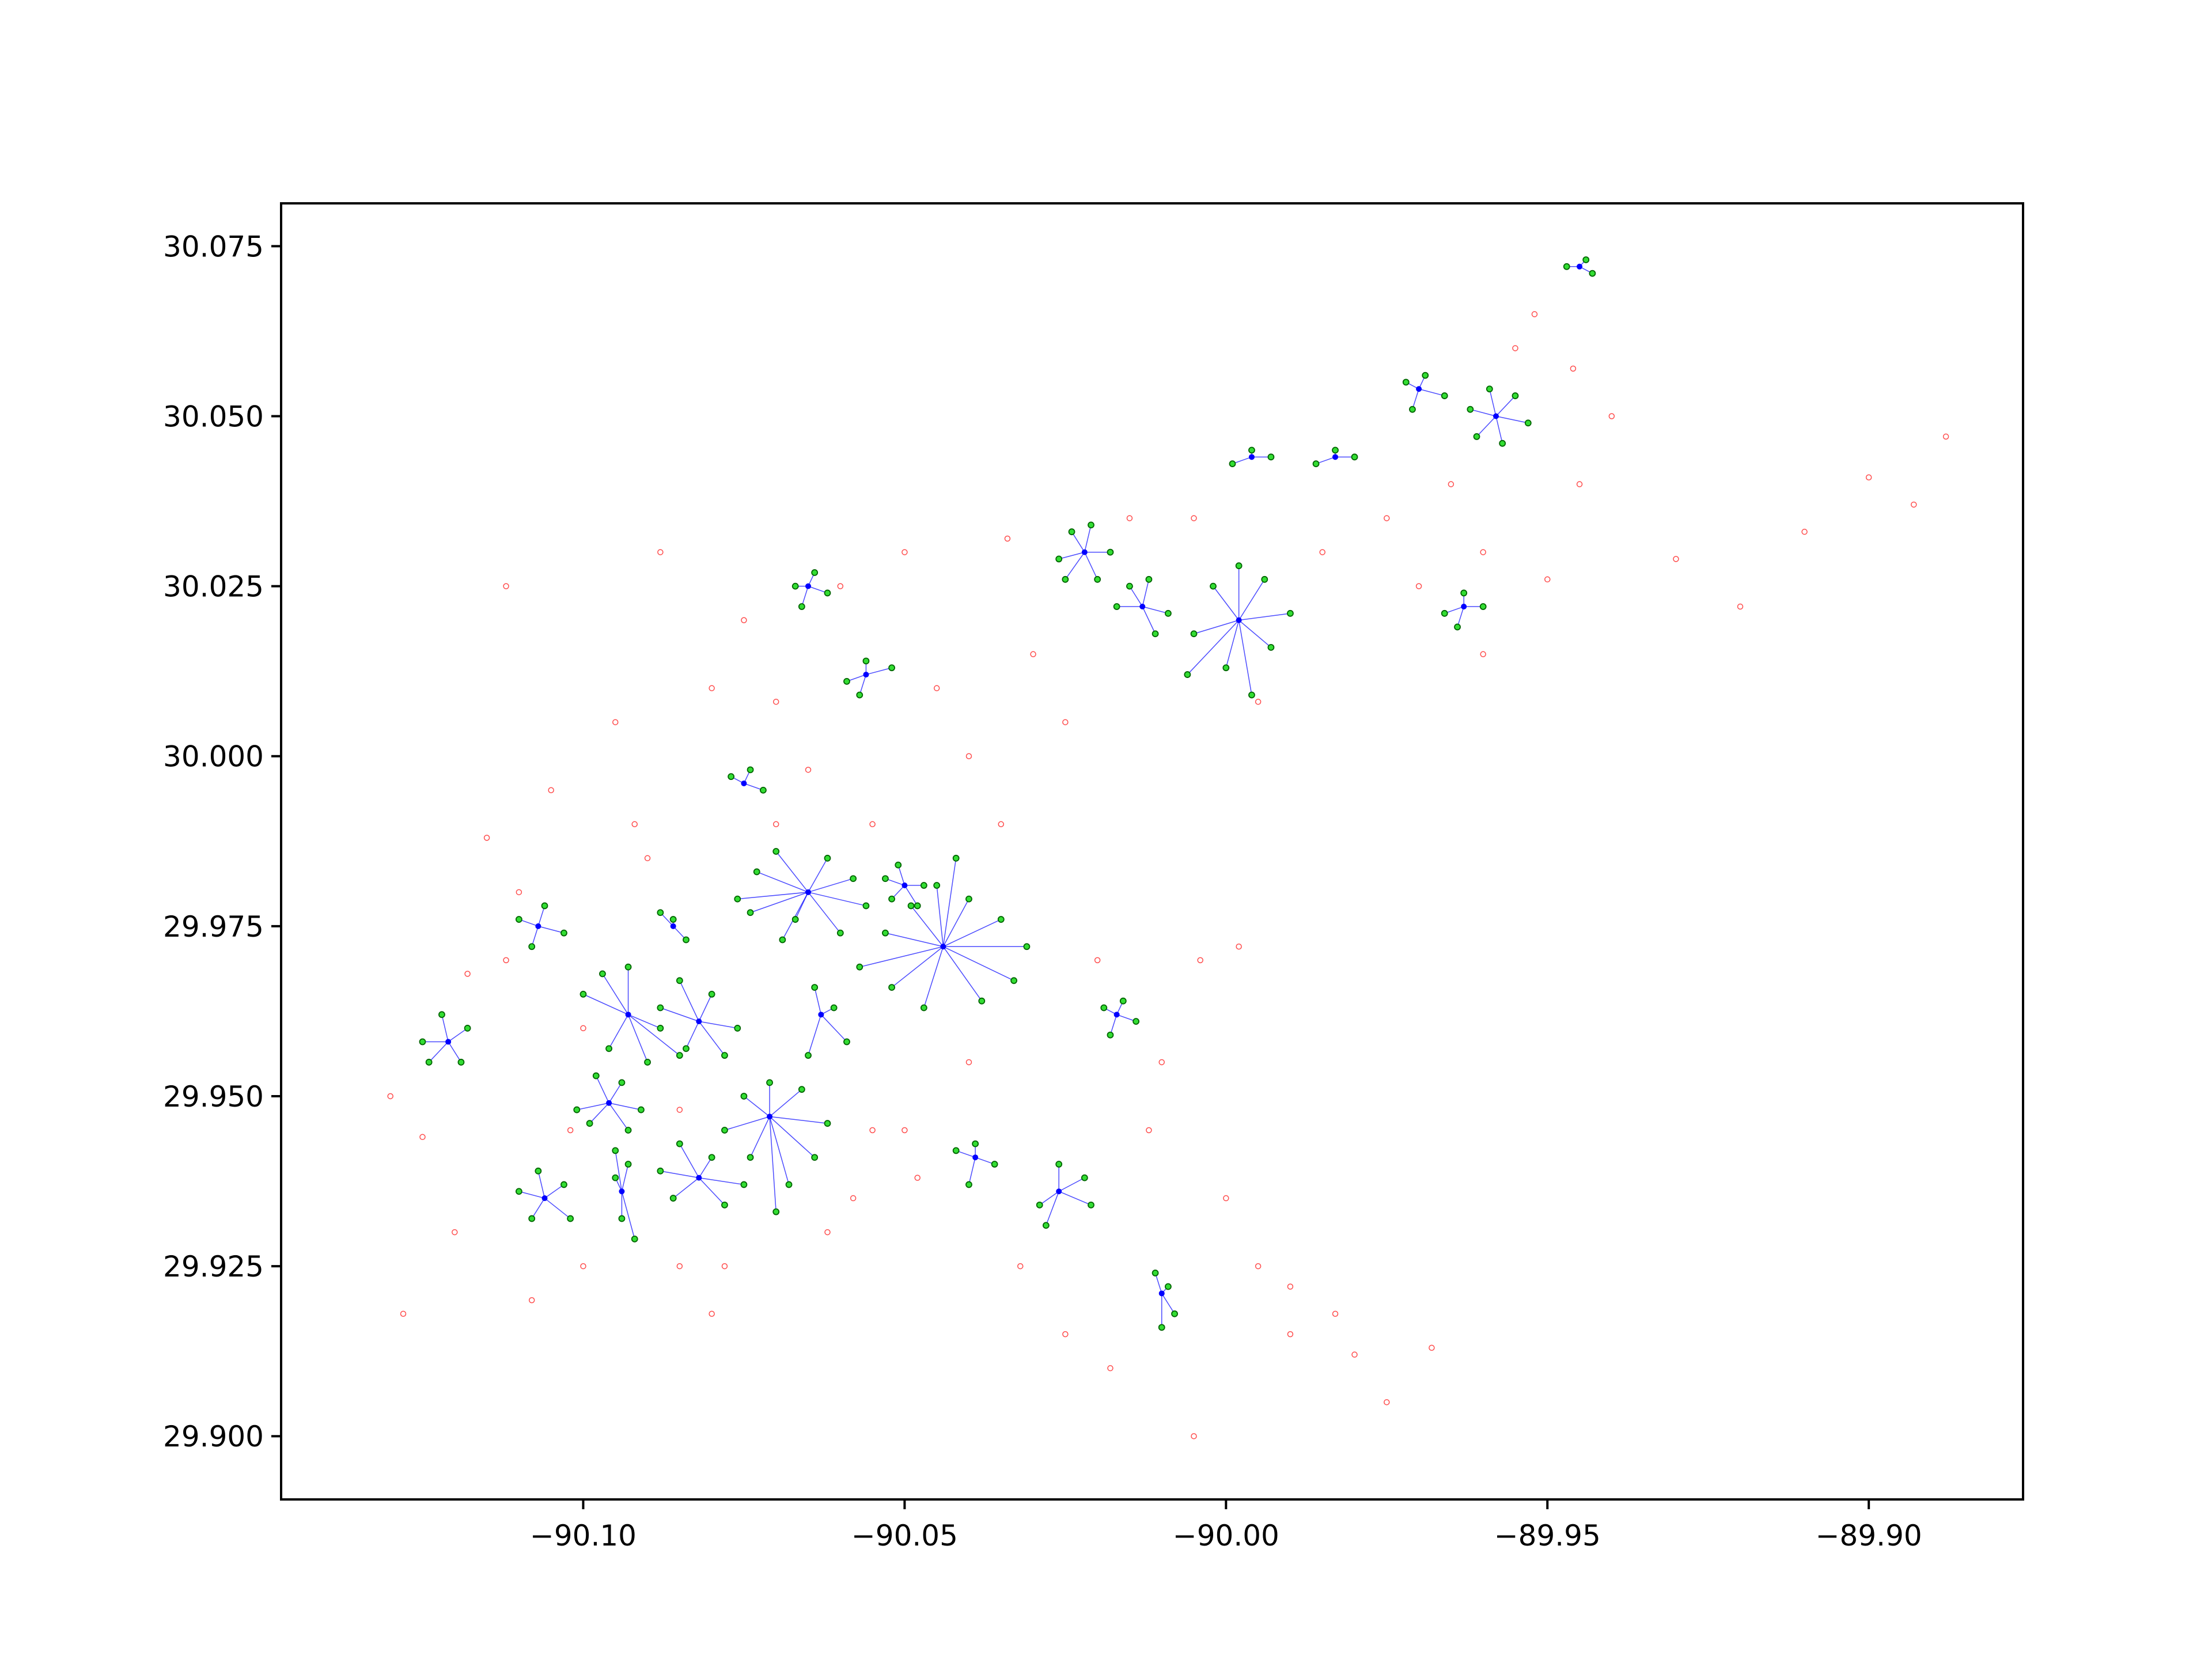  What do you see at coordinates (213, 1266) in the screenshot?
I see `y-tick-label: 29.925` at bounding box center [213, 1266].